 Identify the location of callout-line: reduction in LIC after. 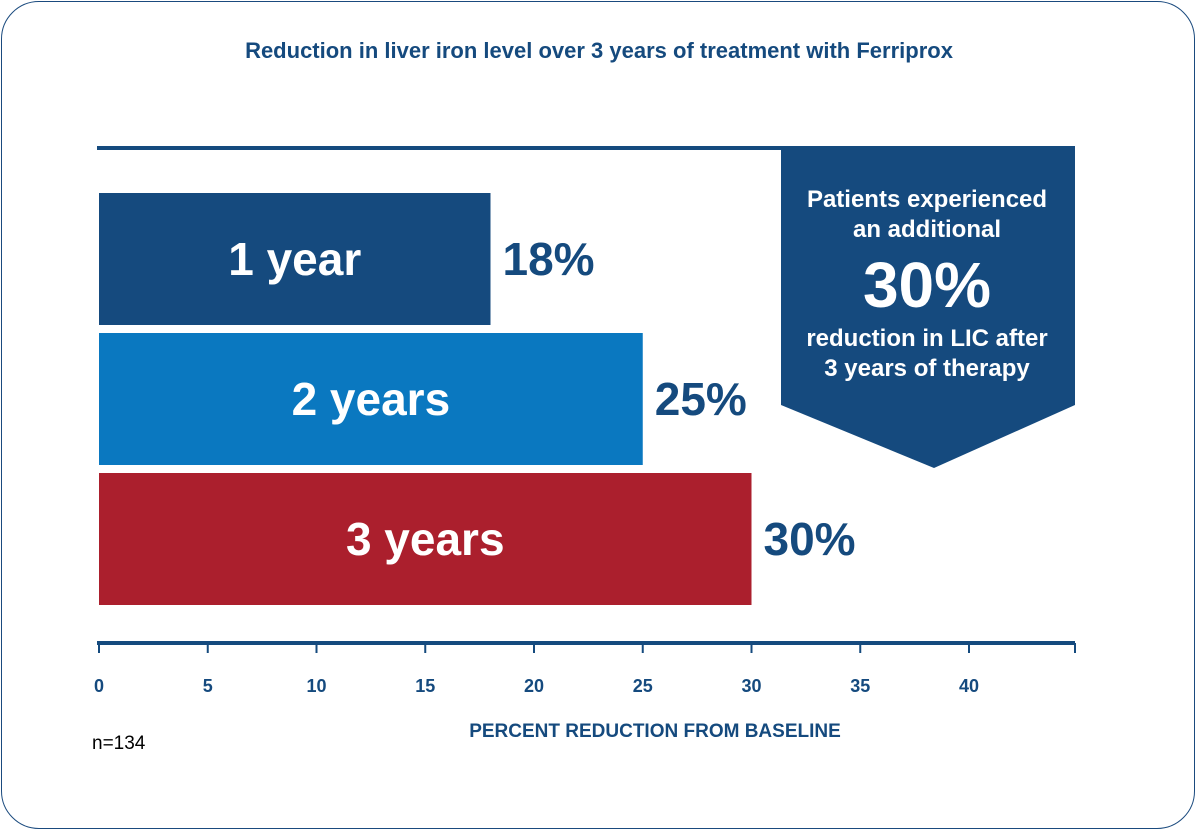
(926, 338).